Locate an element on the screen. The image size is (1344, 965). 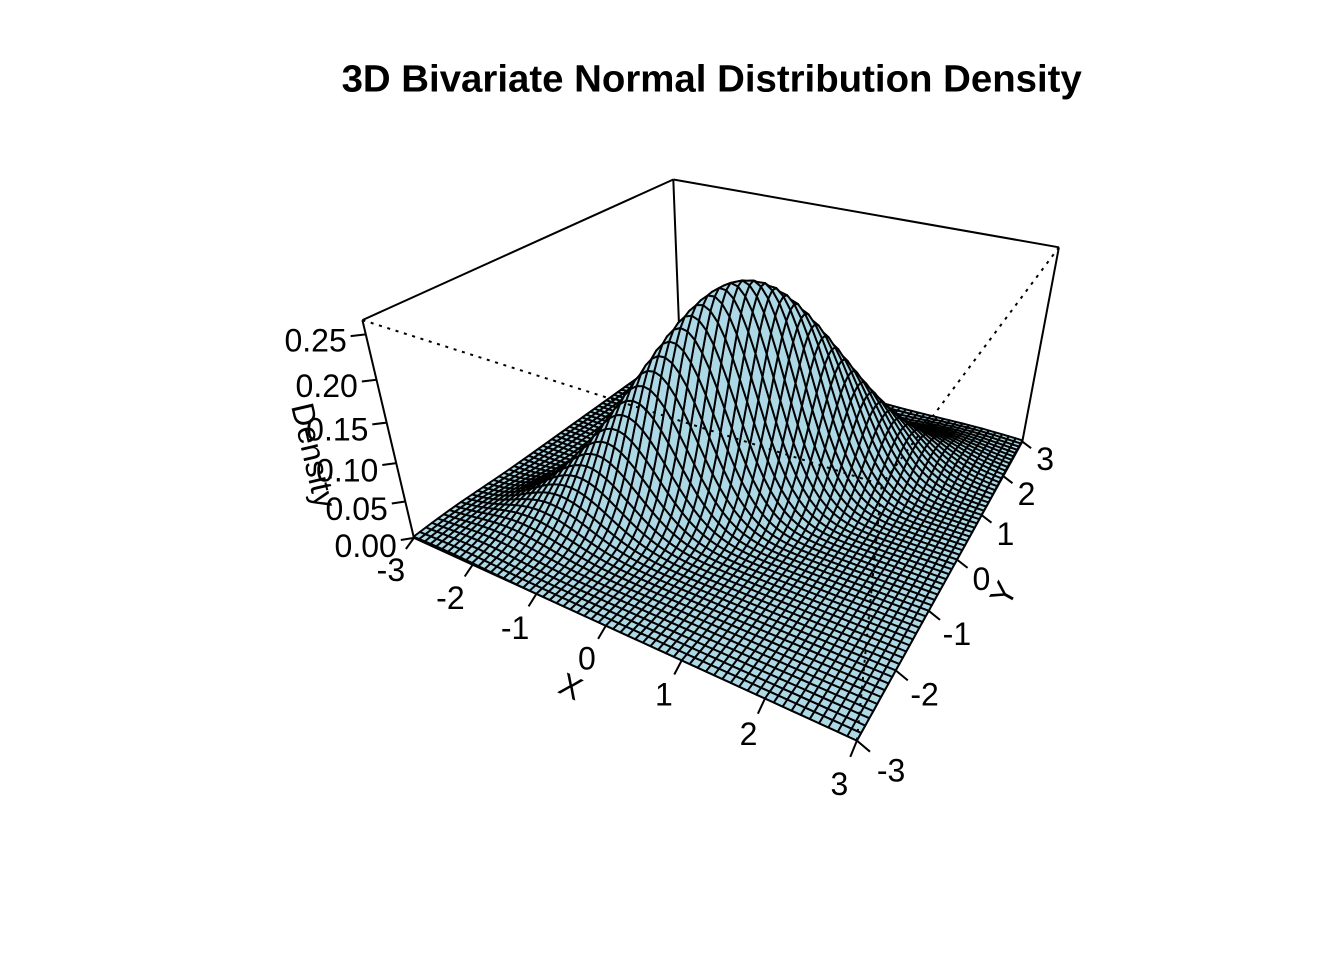
svg-text: 0.15 is located at coordinates (337, 429).